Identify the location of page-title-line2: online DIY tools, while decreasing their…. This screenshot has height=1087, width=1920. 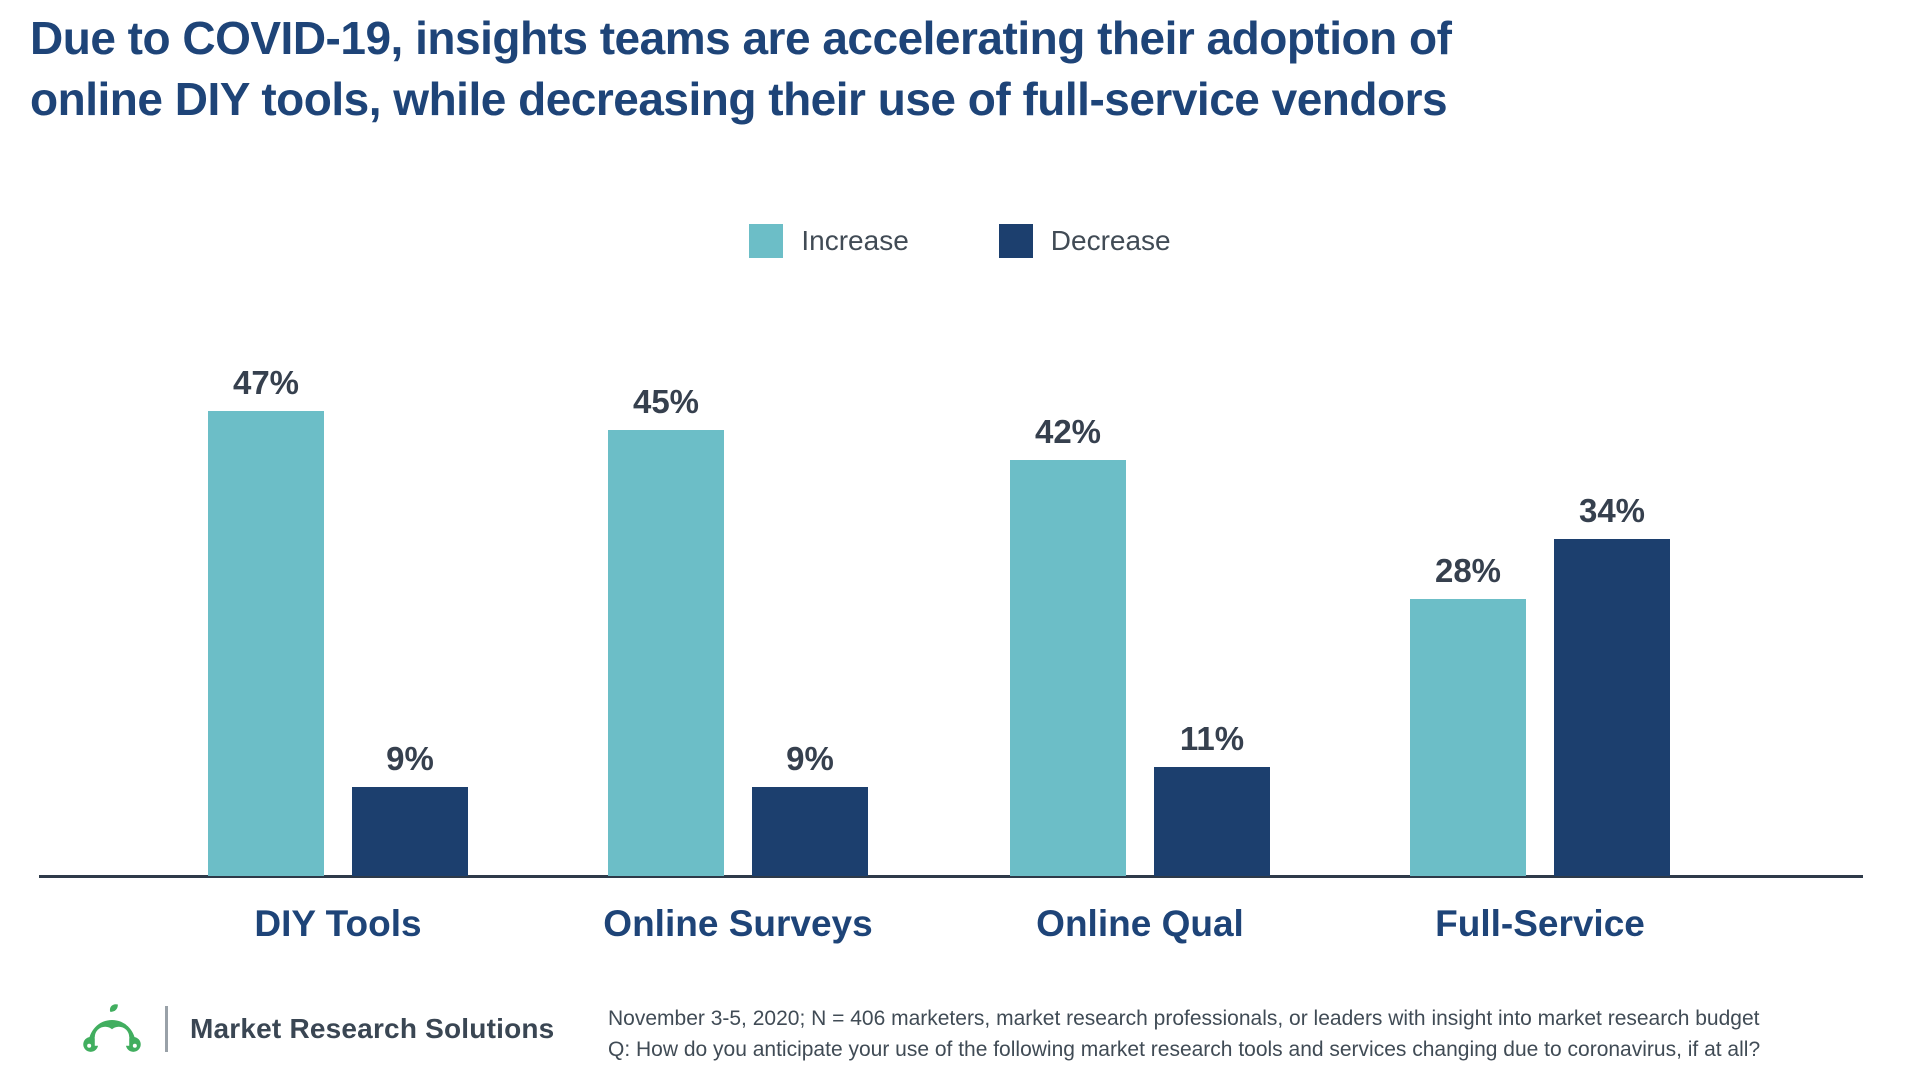
(739, 99).